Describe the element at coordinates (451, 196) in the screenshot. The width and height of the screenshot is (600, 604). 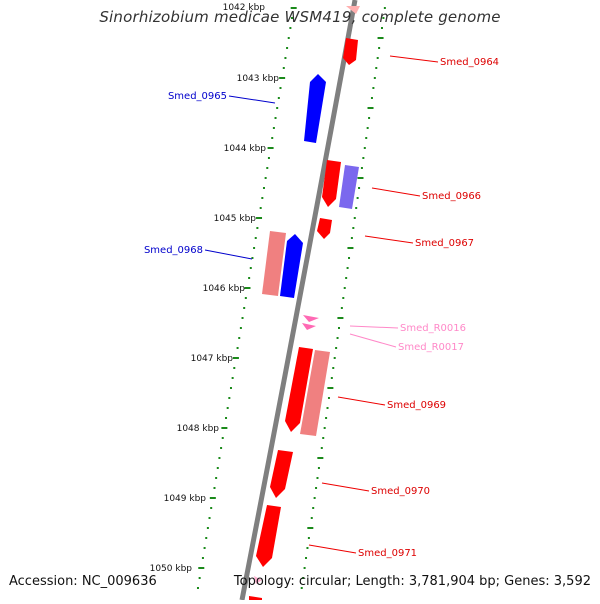
I see `feature-label-smed-0966: Smed_0966` at that location.